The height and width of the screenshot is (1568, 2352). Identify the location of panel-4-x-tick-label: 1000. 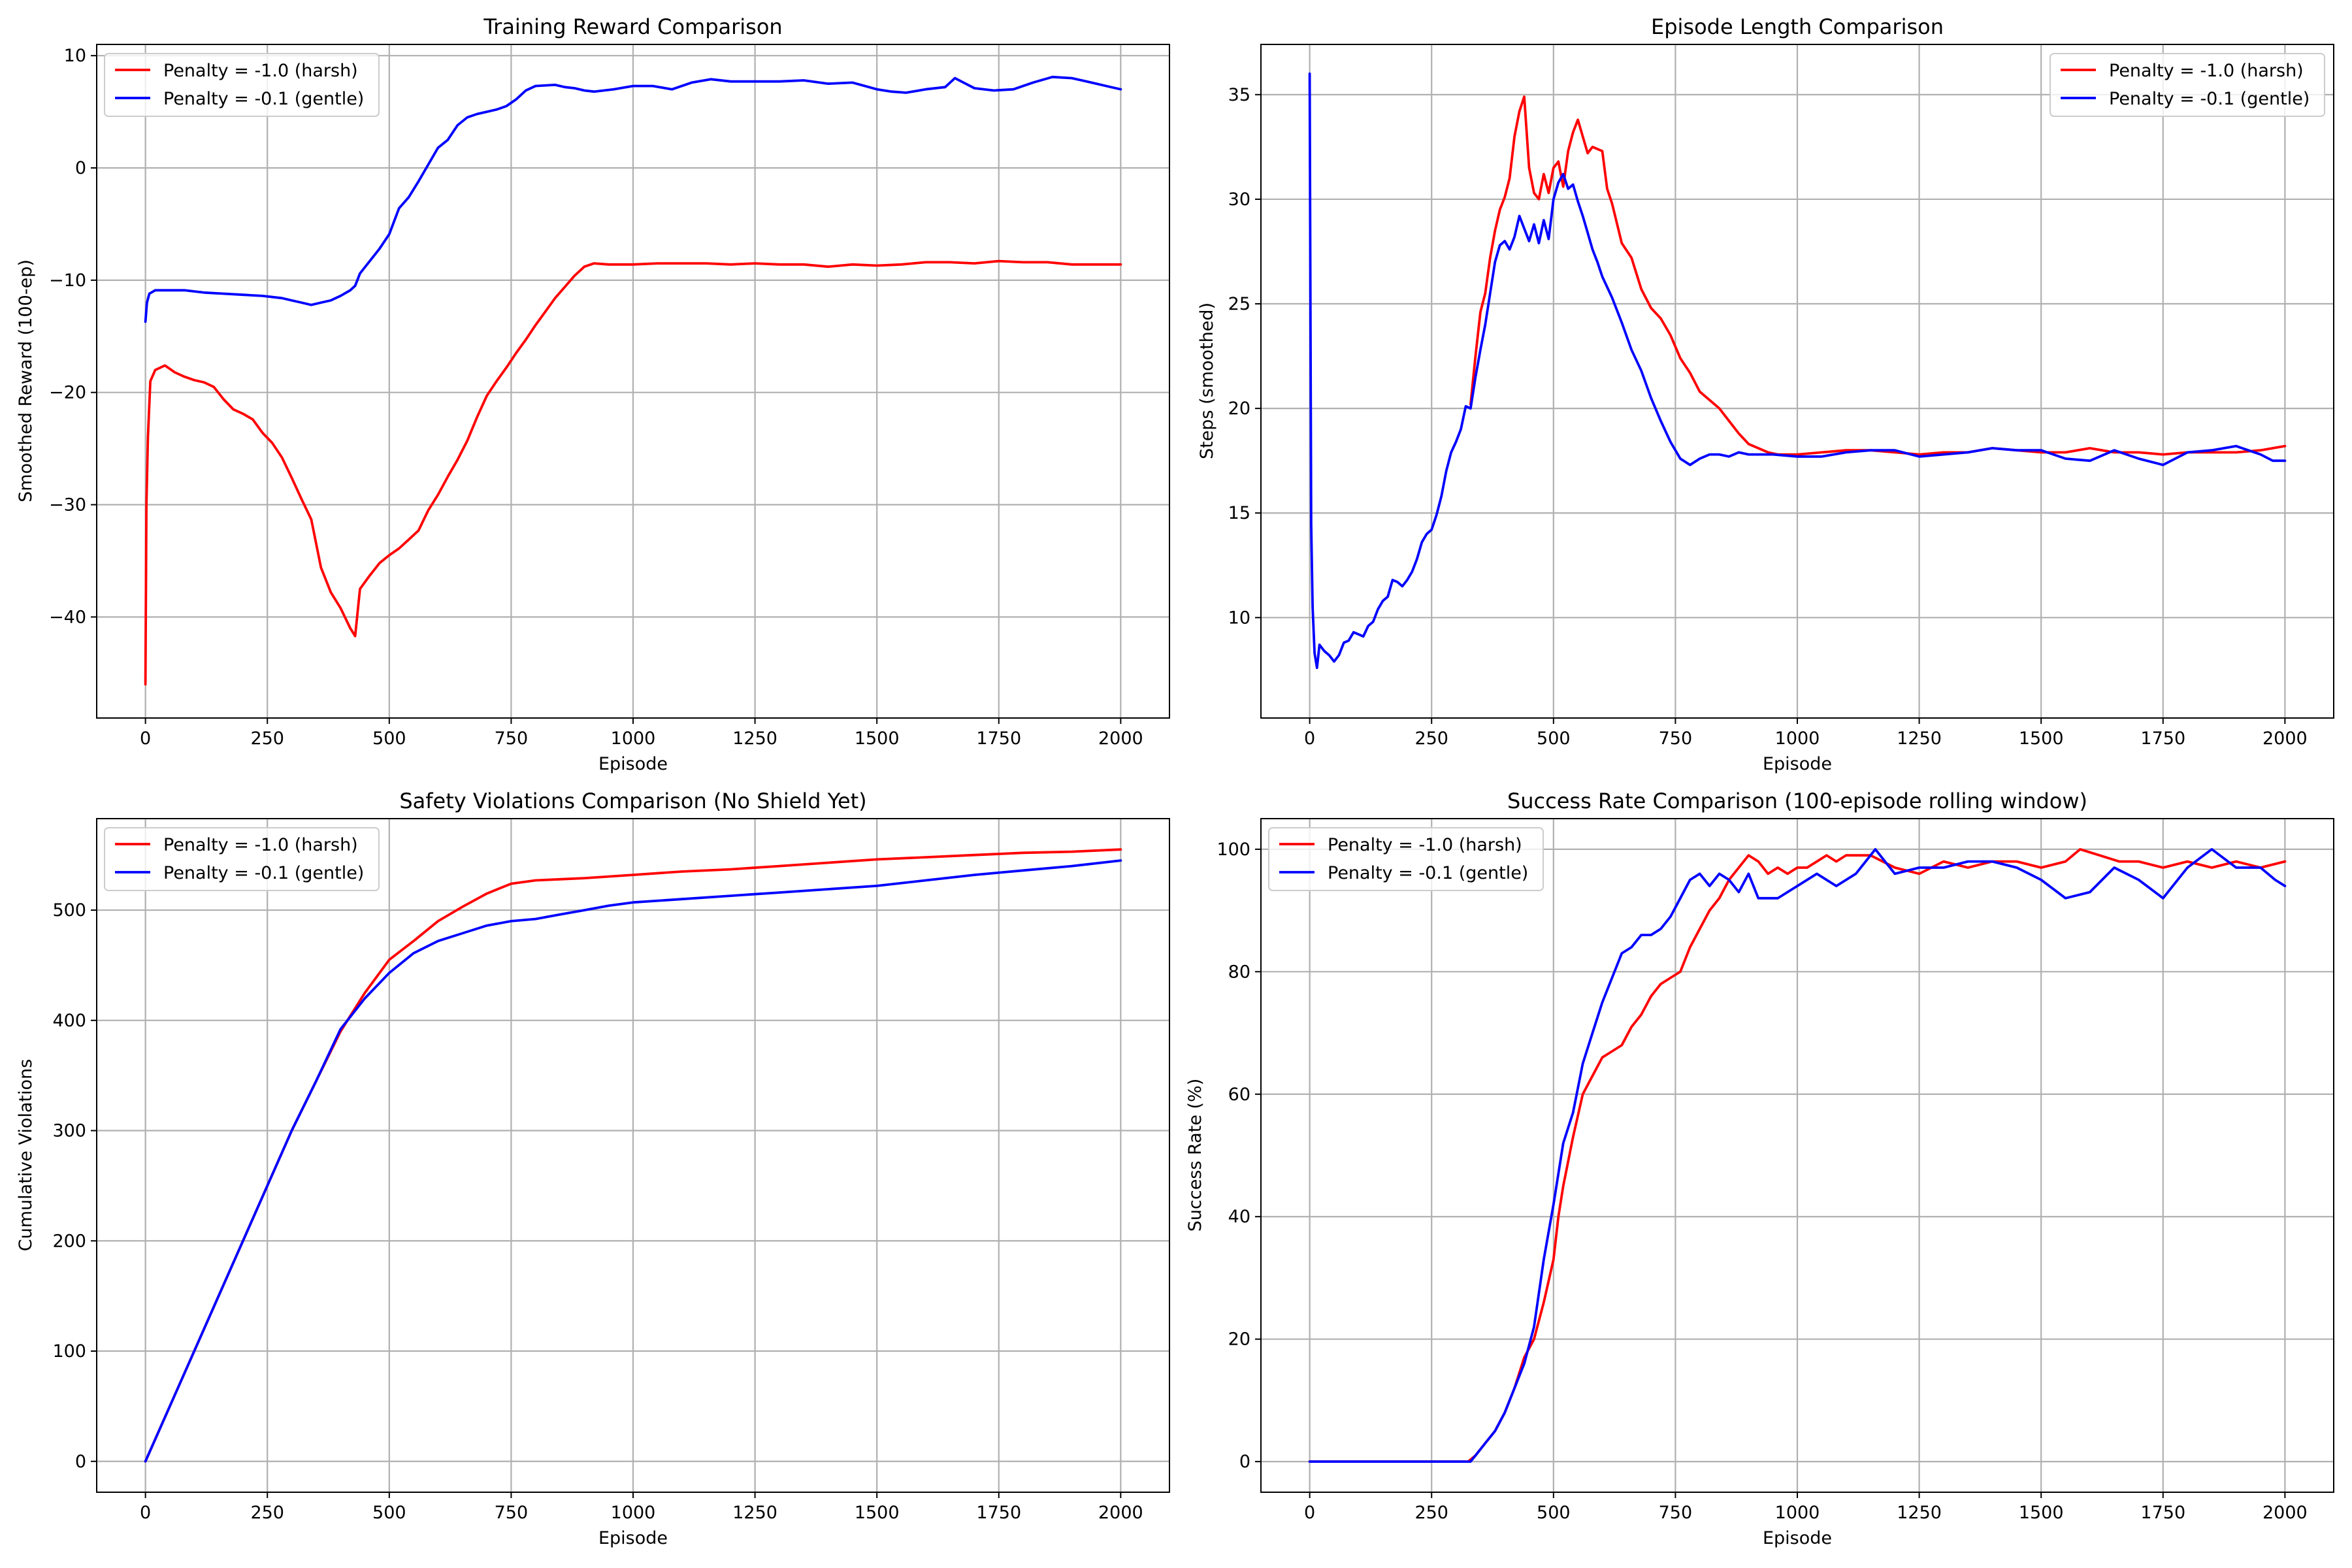
(1797, 1513).